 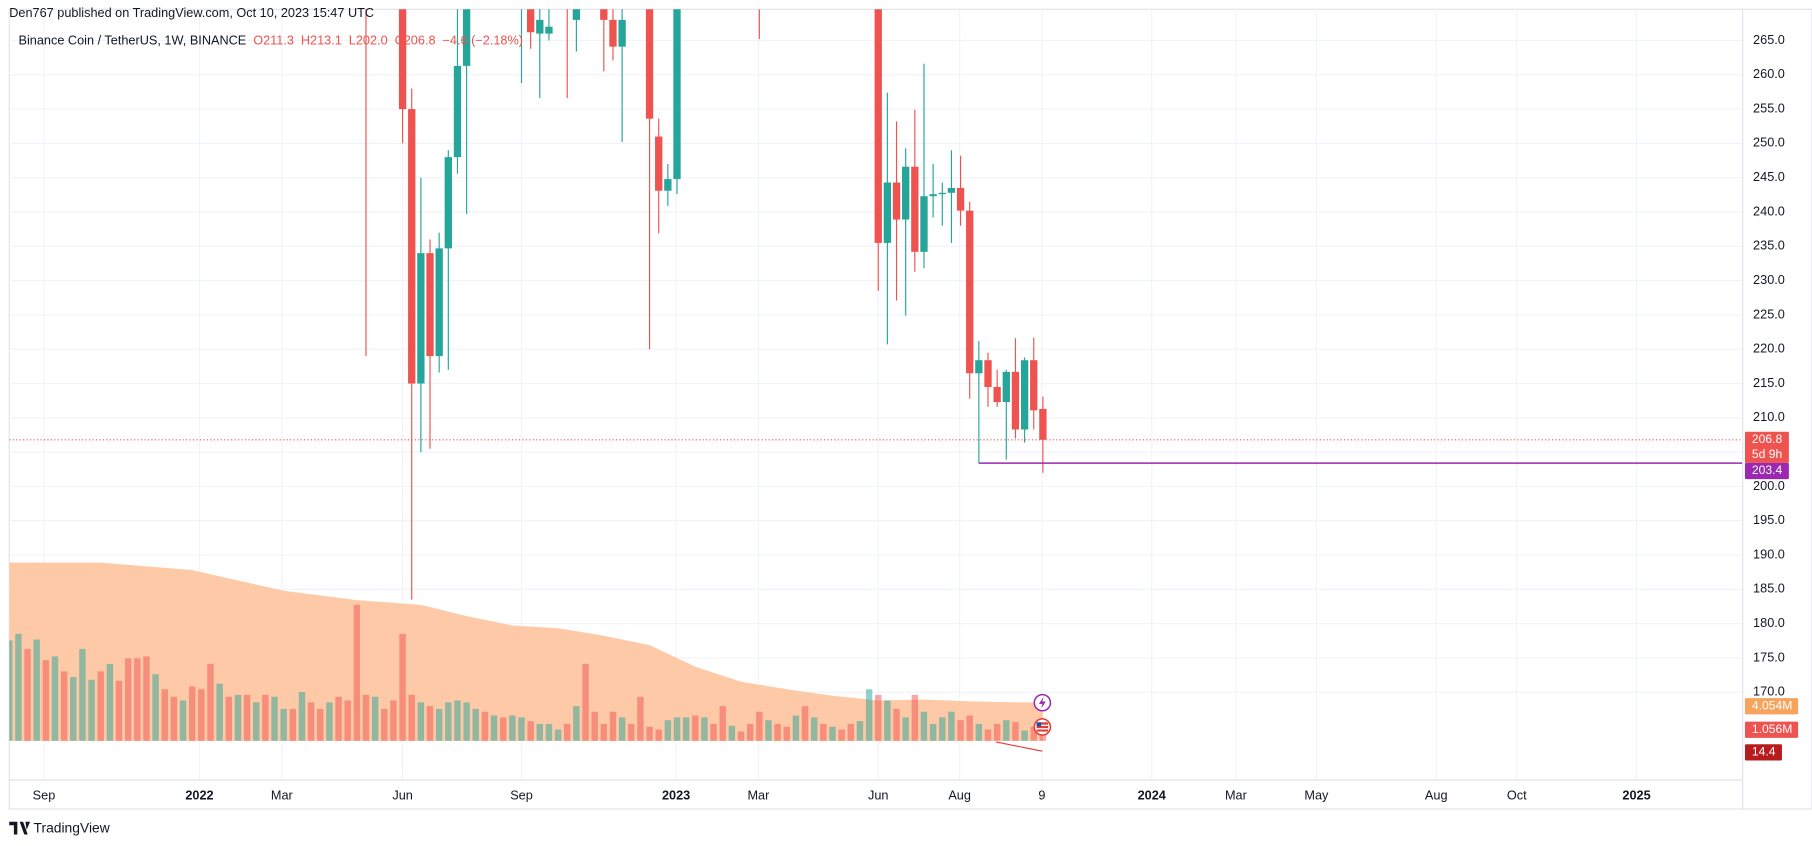 What do you see at coordinates (1769, 176) in the screenshot?
I see `y-tick-label: 245.0` at bounding box center [1769, 176].